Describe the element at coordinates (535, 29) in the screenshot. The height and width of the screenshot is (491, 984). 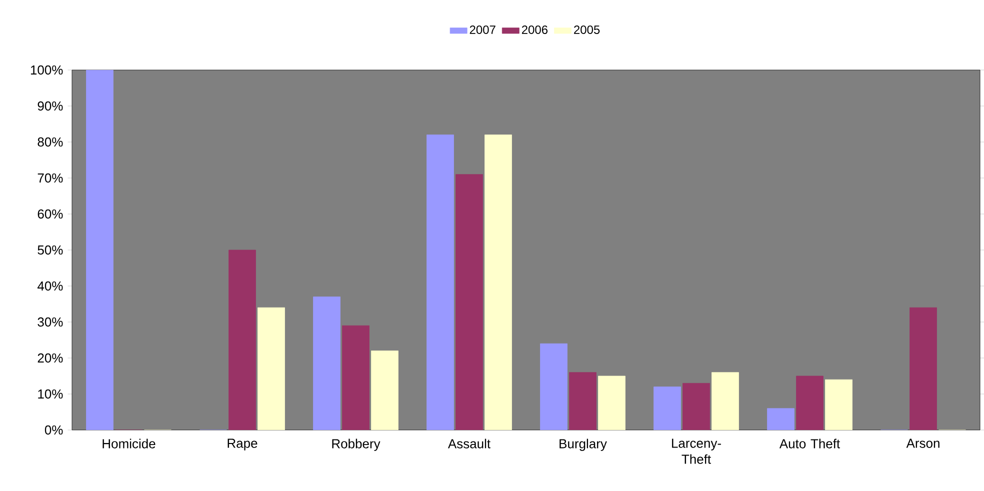
I see `legend-label: 2006` at that location.